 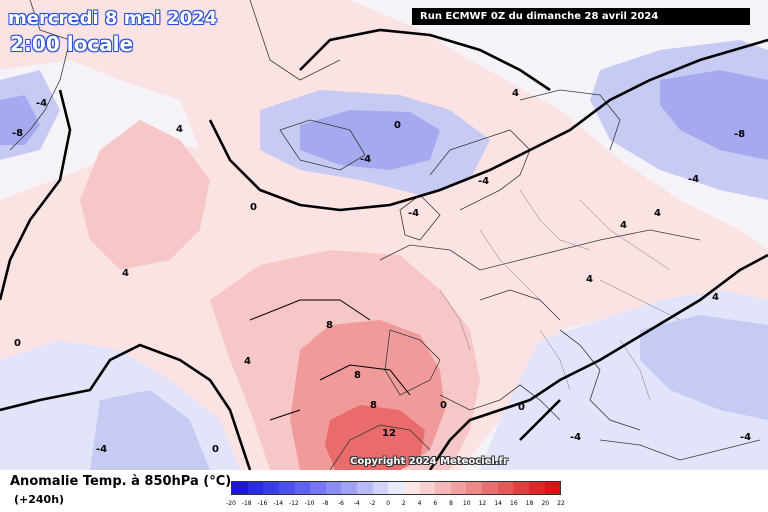 What do you see at coordinates (341, 503) in the screenshot?
I see `color-scale-tick: -6` at bounding box center [341, 503].